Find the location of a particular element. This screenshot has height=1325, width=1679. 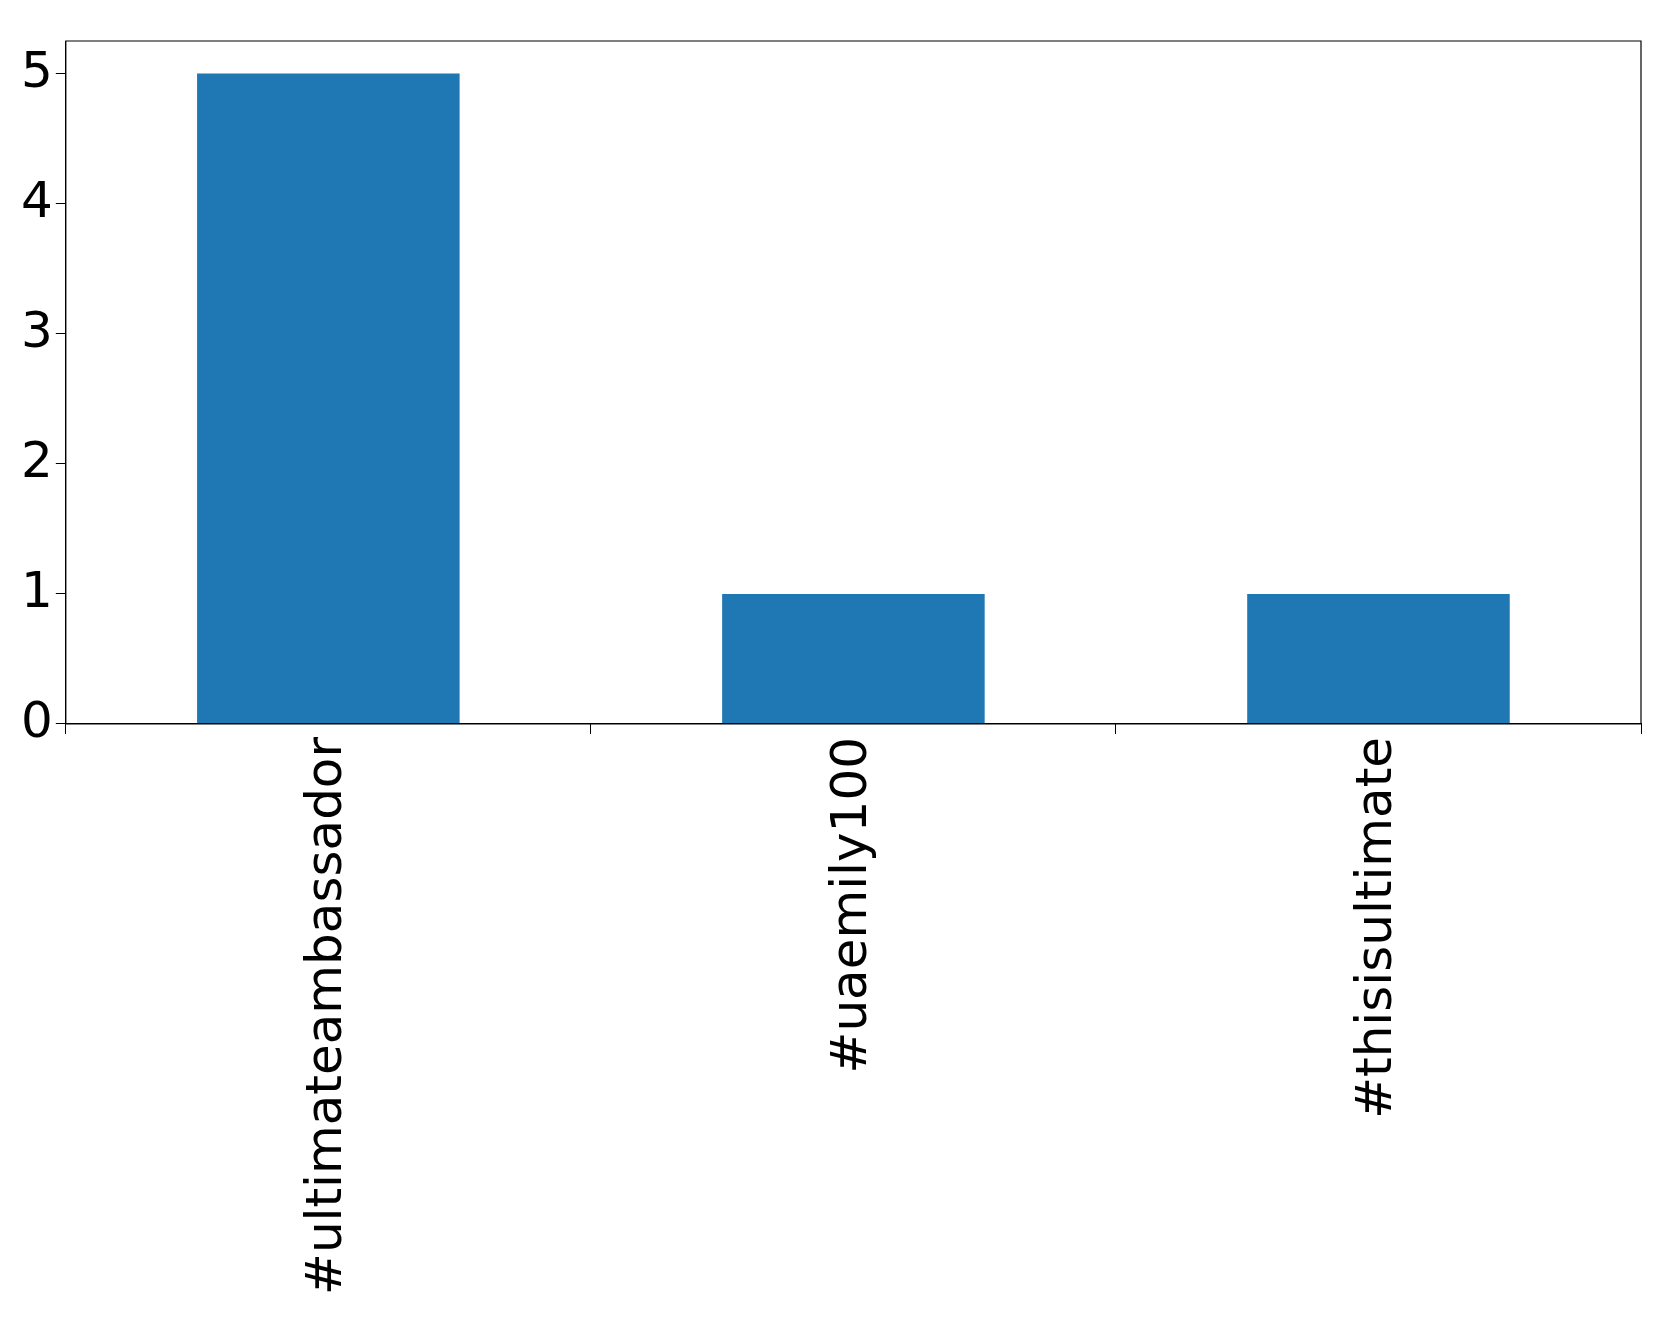

y-tick-label: 0 is located at coordinates (37, 719).